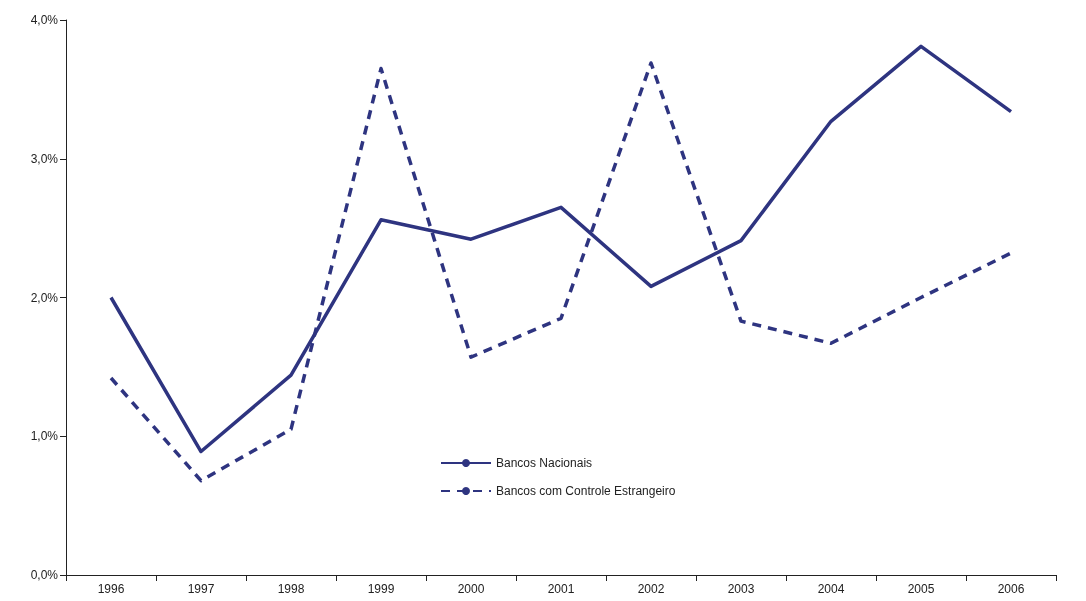 This screenshot has height=601, width=1086. Describe the element at coordinates (44, 297) in the screenshot. I see `y-tick-label: 2,0%` at that location.